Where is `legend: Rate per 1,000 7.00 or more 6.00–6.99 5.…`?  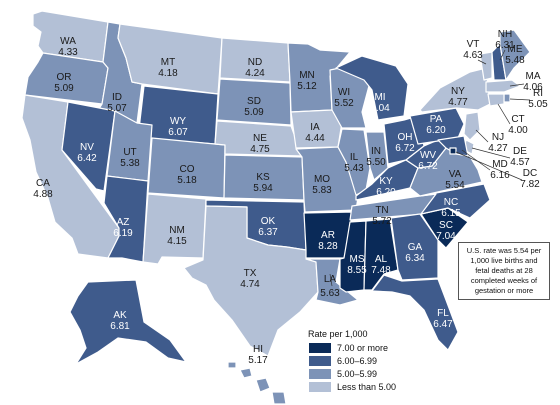
legend: Rate per 1,000 7.00 or more 6.00–6.99 5.… is located at coordinates (352, 361).